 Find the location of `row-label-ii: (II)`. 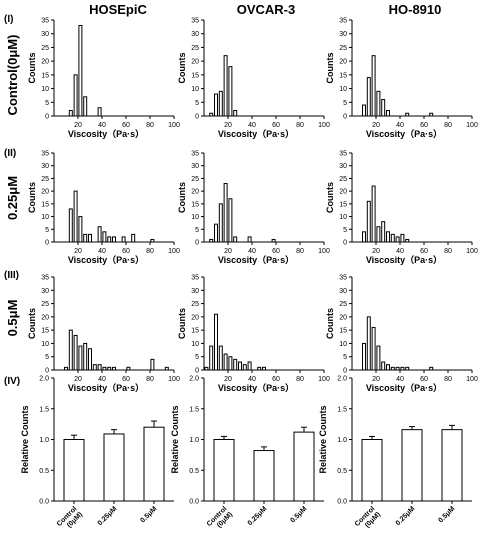

row-label-ii: (II) is located at coordinates (10, 153).